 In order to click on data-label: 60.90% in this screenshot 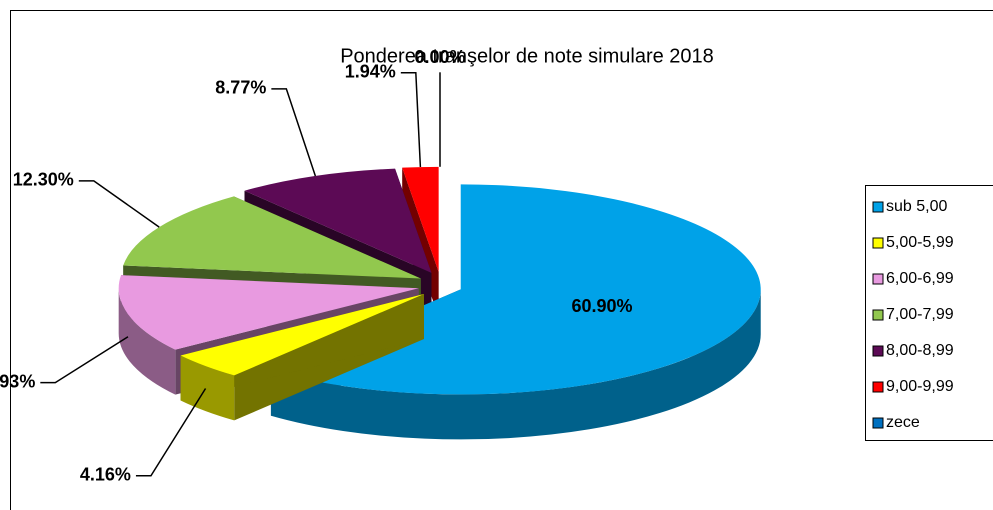, I will do `click(601, 306)`.